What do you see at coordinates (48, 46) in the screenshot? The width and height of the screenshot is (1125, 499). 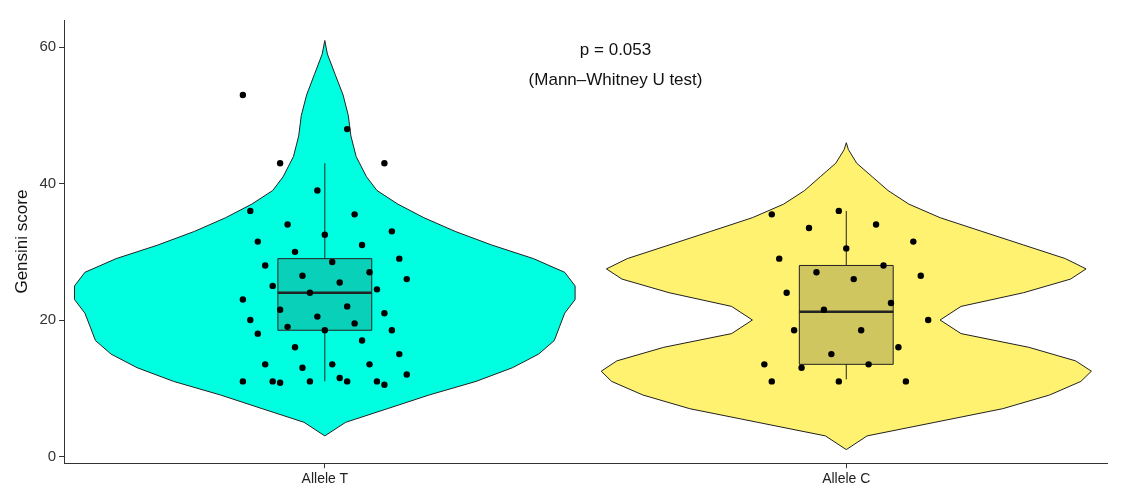 I see `y-tick-label: 60` at bounding box center [48, 46].